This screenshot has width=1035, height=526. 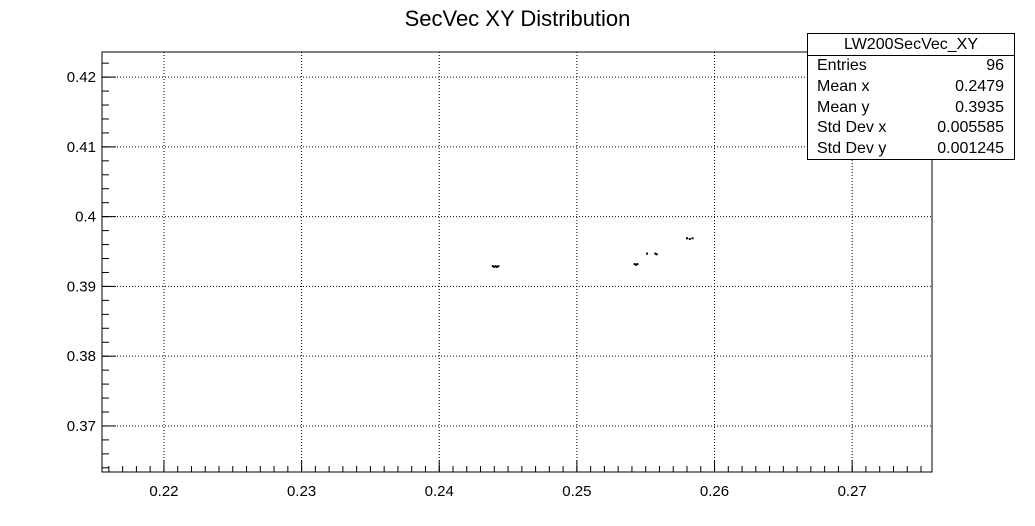 What do you see at coordinates (81, 356) in the screenshot?
I see `y-tick-label: 0.38` at bounding box center [81, 356].